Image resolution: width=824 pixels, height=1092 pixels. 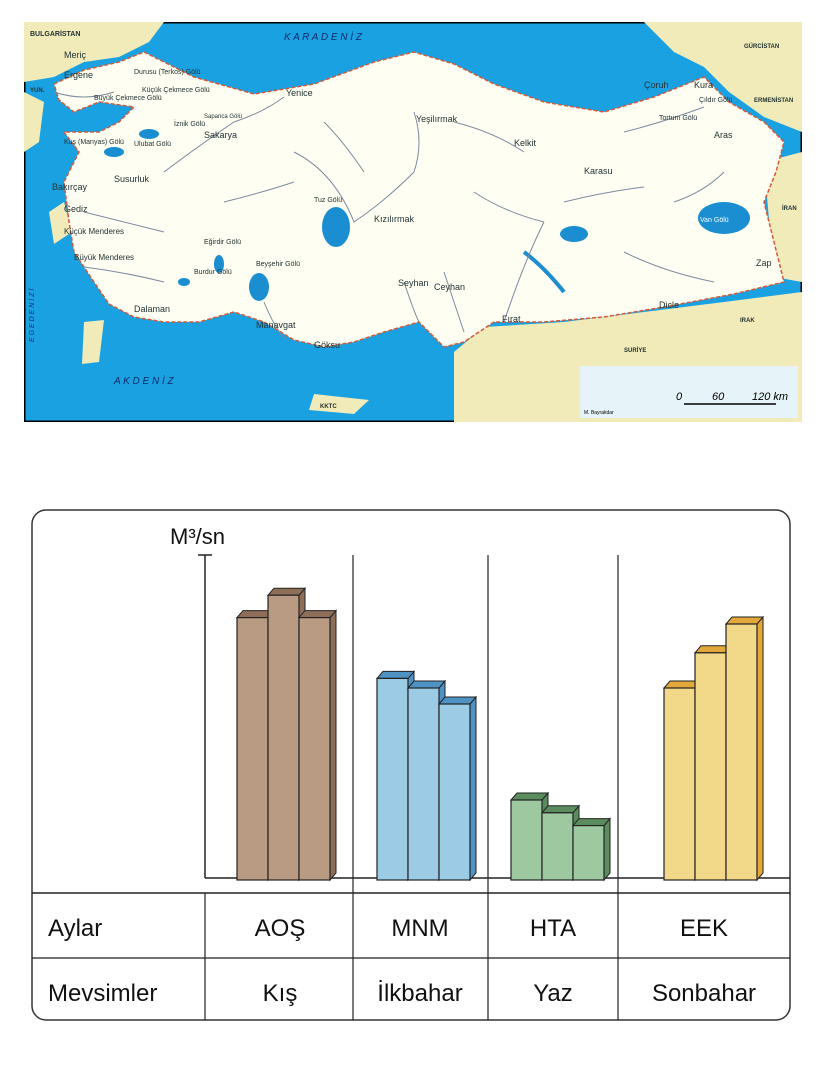 What do you see at coordinates (94, 142) in the screenshot?
I see `label-manyas: Kuş (Manyas) Gölü` at bounding box center [94, 142].